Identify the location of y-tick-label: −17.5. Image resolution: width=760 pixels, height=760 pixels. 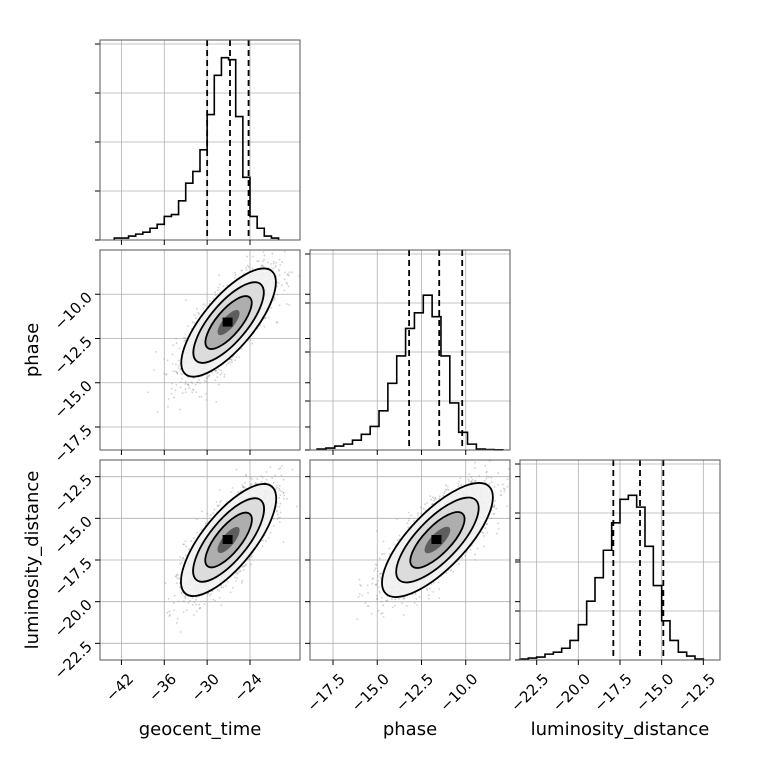
(73, 576).